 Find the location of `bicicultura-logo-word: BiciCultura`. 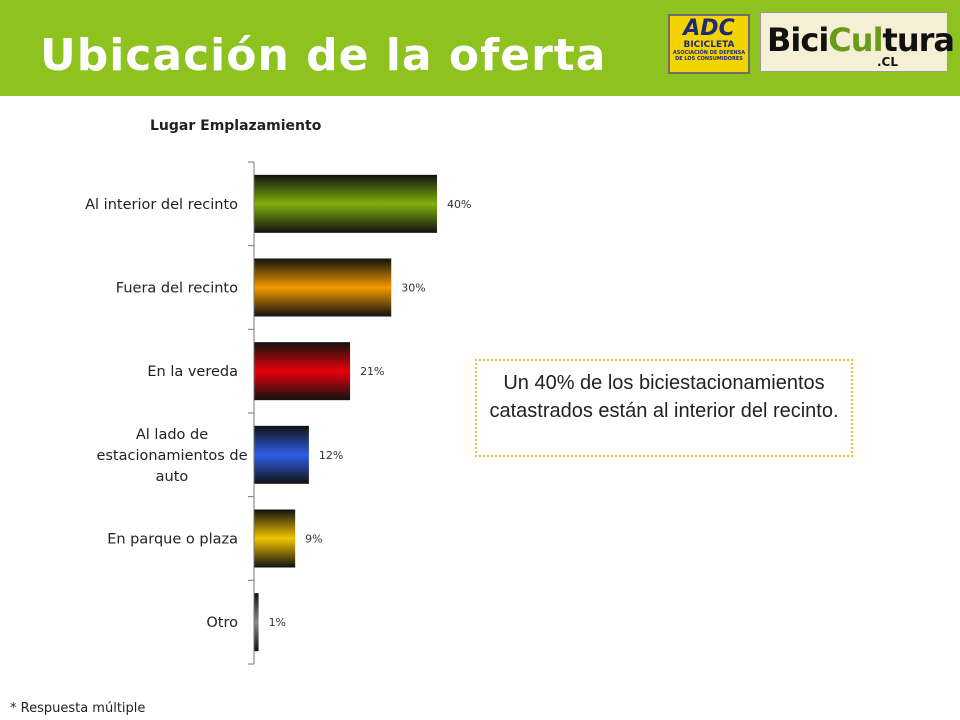

bicicultura-logo-word: BiciCultura is located at coordinates (861, 40).